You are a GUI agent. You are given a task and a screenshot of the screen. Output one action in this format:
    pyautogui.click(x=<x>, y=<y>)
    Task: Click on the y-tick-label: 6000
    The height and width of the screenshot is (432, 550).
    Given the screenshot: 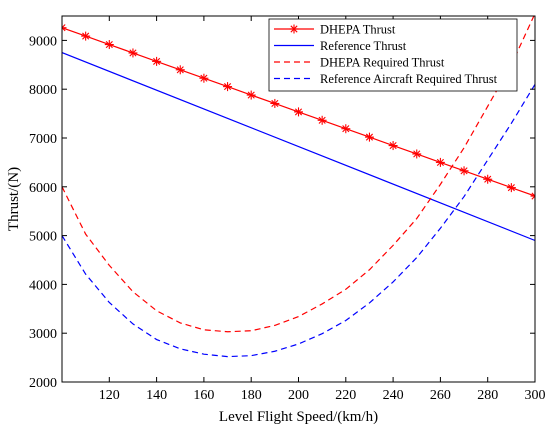 What is the action you would take?
    pyautogui.click(x=43, y=188)
    